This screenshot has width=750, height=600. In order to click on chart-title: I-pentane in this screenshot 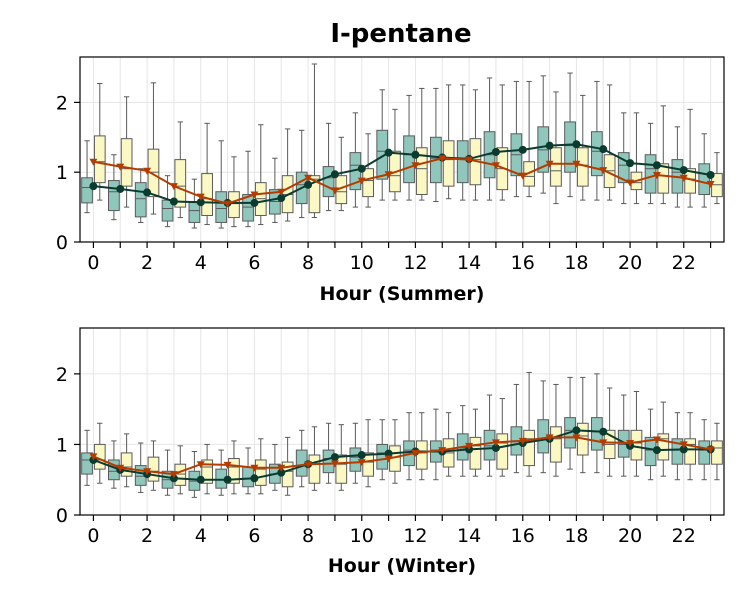, I will do `click(400, 34)`.